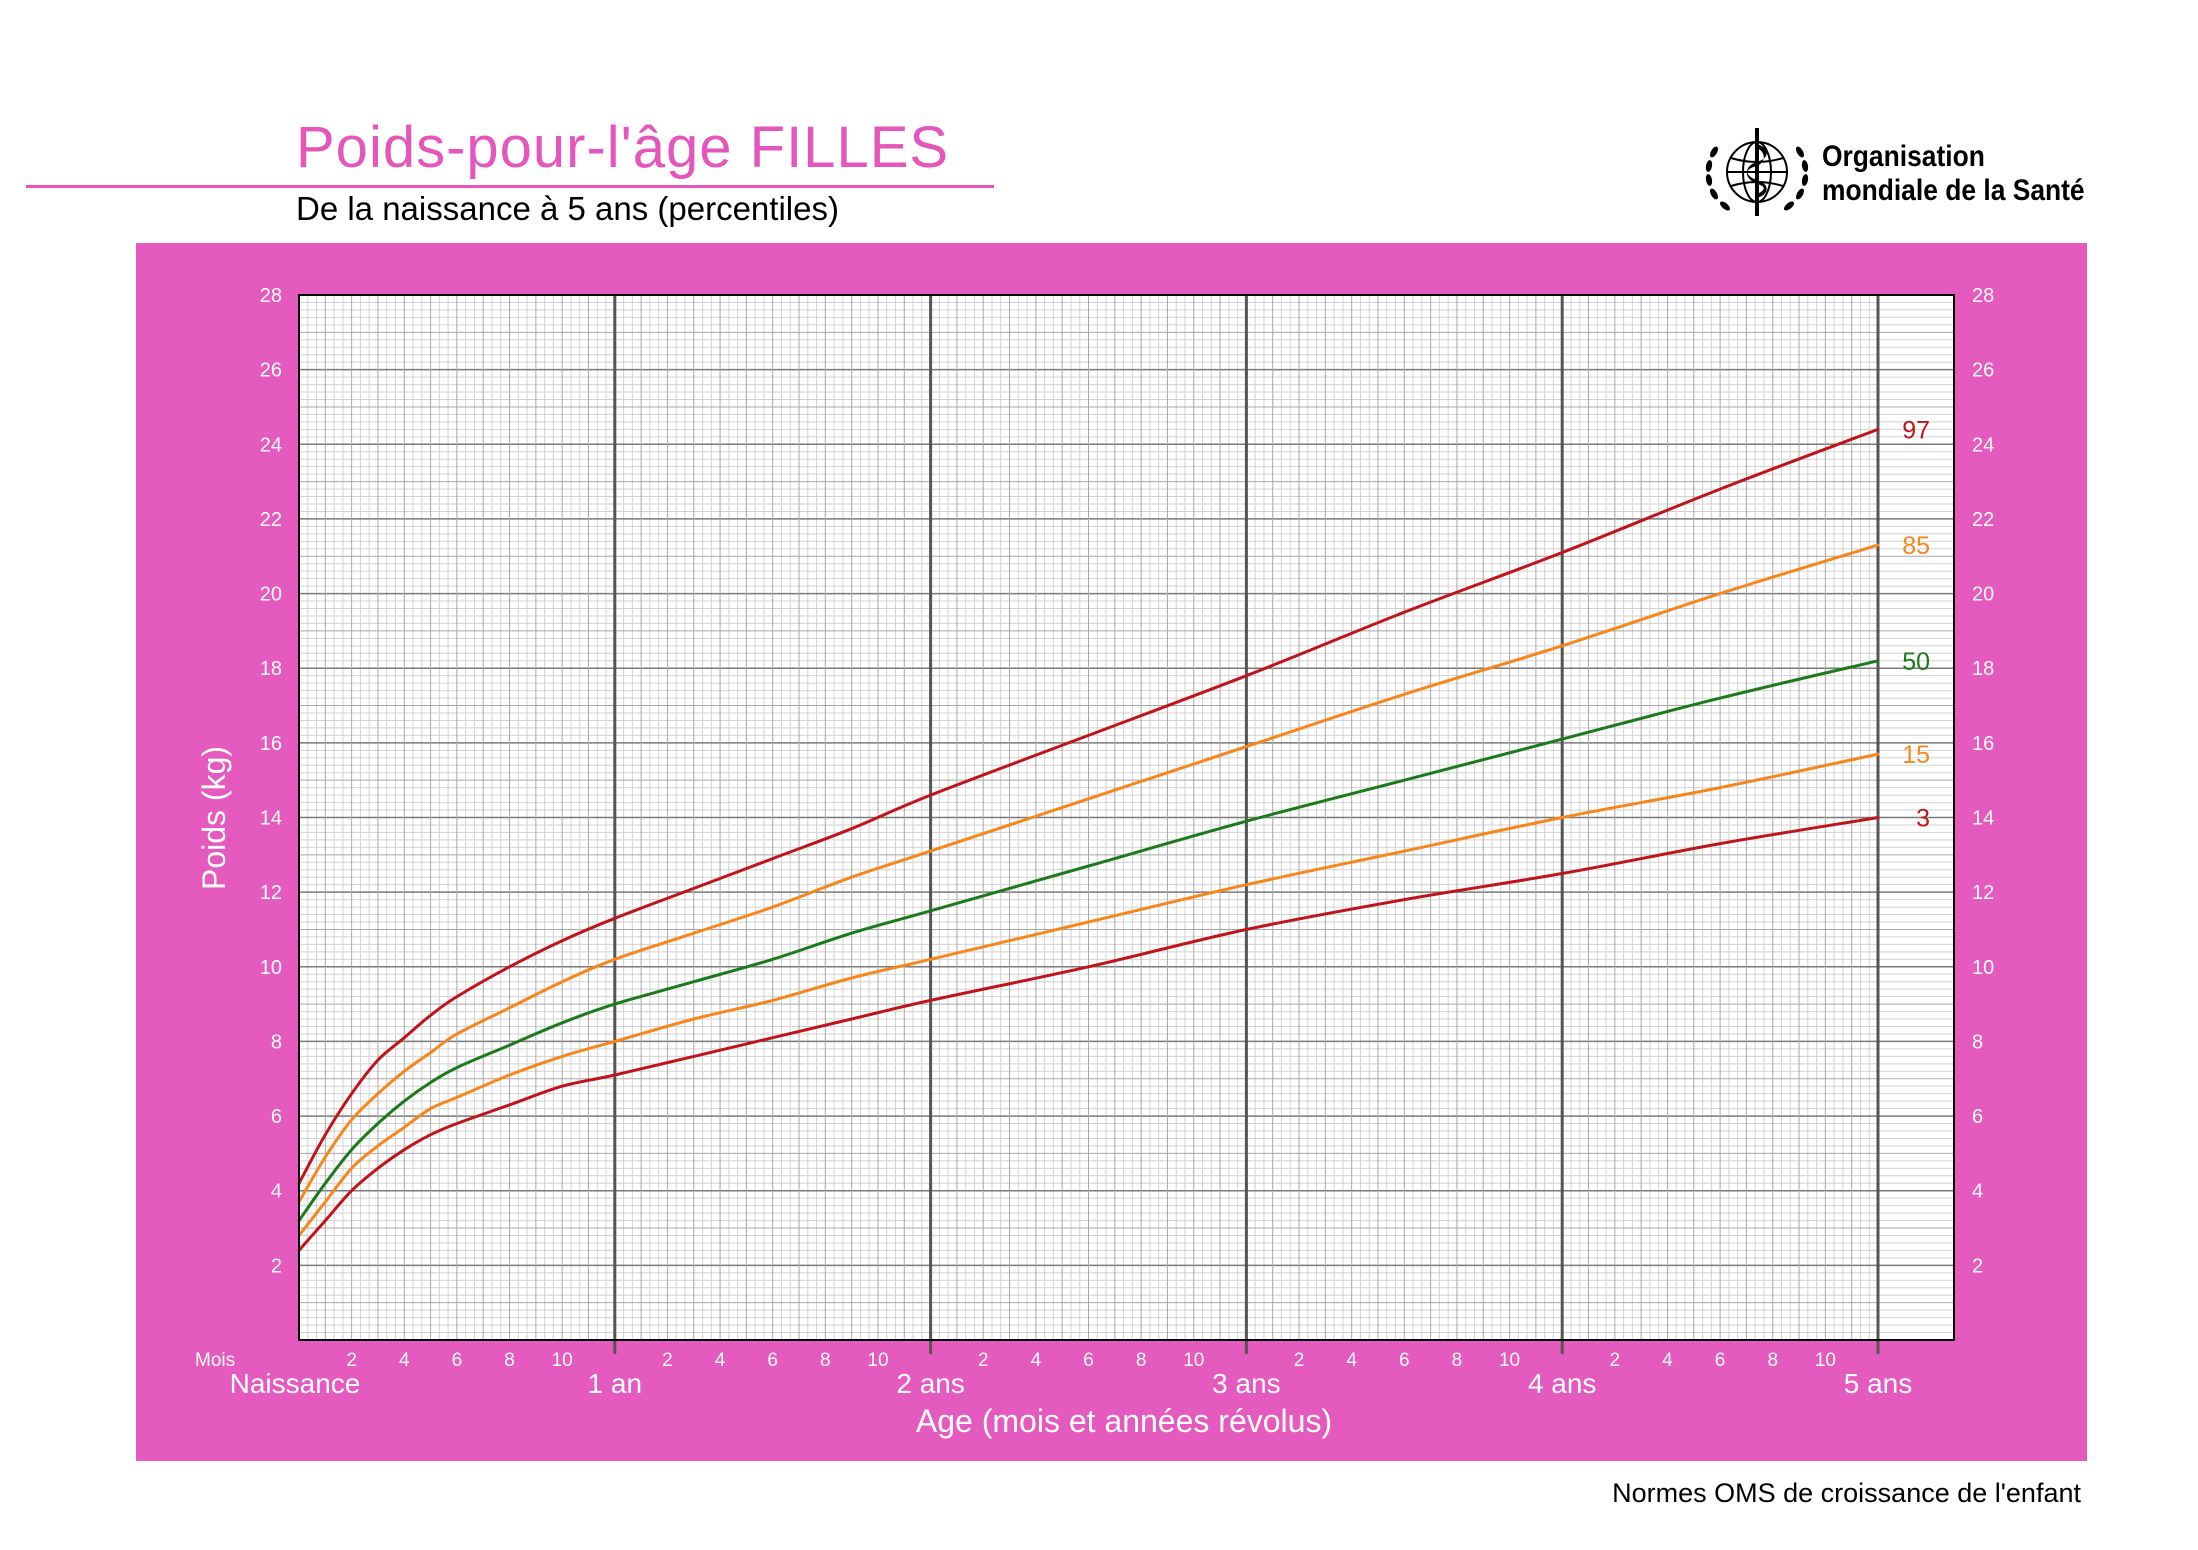 Image resolution: width=2198 pixels, height=1550 pixels. I want to click on y-tick-label-left: 22, so click(271, 520).